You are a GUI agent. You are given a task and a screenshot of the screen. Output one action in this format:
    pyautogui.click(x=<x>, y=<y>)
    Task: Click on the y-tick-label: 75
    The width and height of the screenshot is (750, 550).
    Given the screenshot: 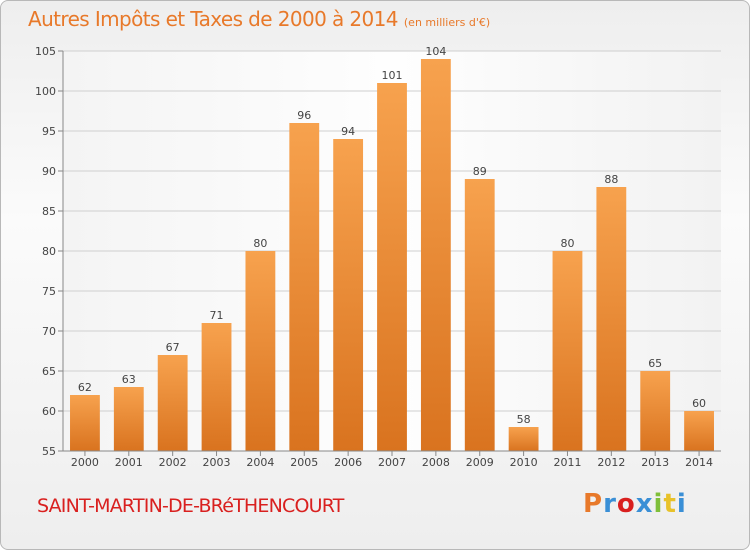 What is the action you would take?
    pyautogui.click(x=49, y=291)
    